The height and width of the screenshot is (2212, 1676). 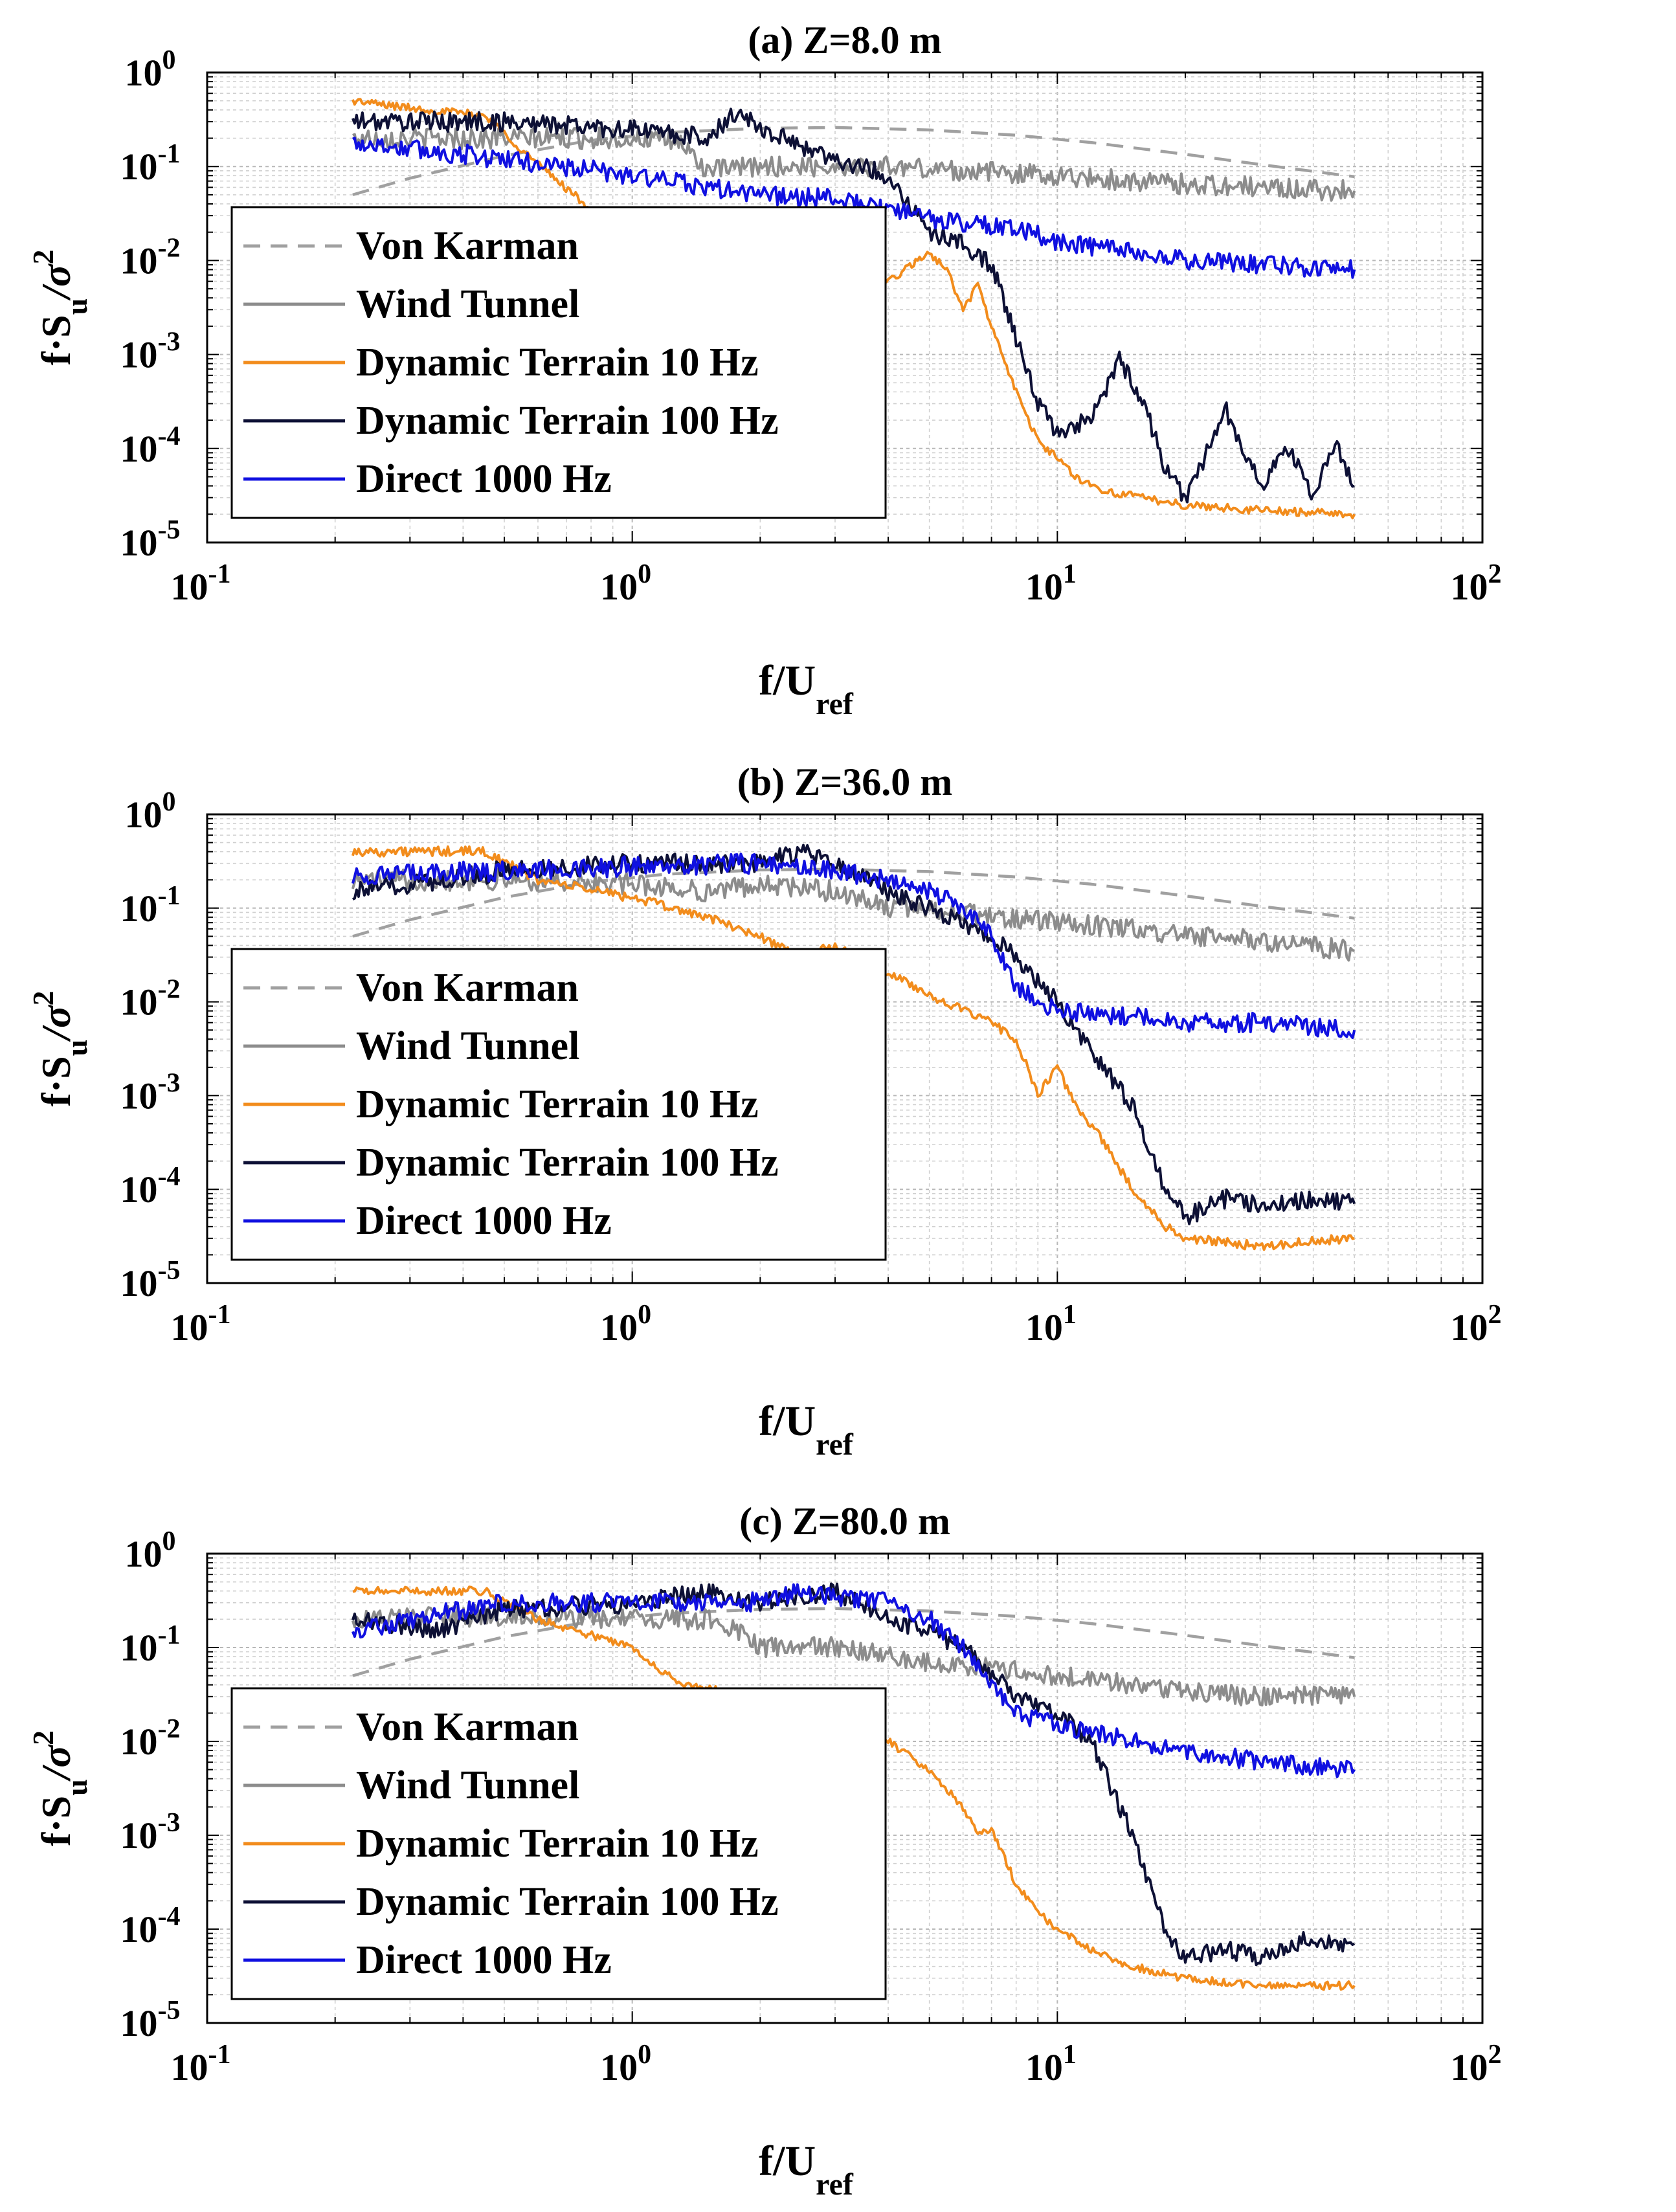 I want to click on y-tick-label: 10⁰, so click(x=150, y=812).